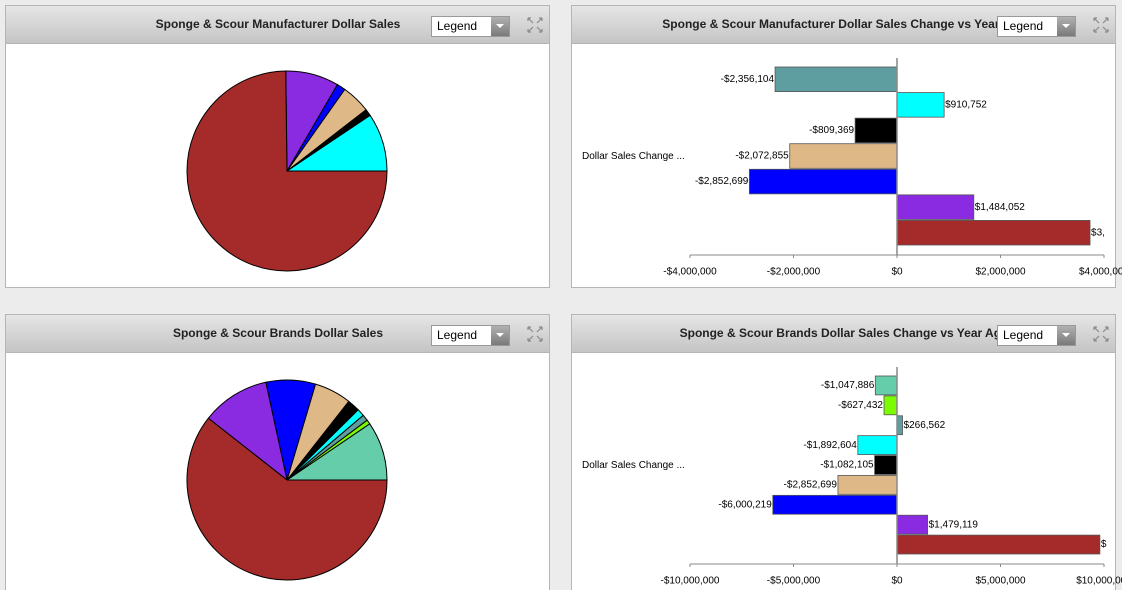 The height and width of the screenshot is (590, 1122). I want to click on value-label: $, so click(1104, 544).